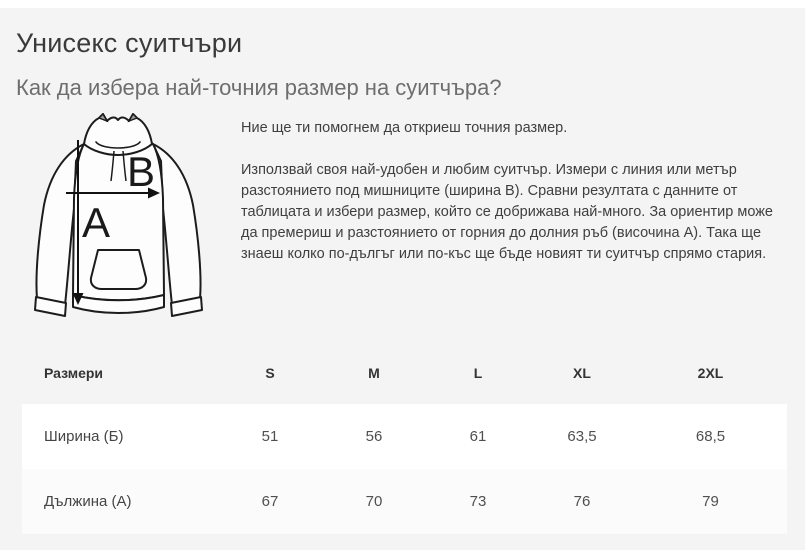 This screenshot has height=550, width=805. I want to click on hoodie-illustration: A B, so click(118, 214).